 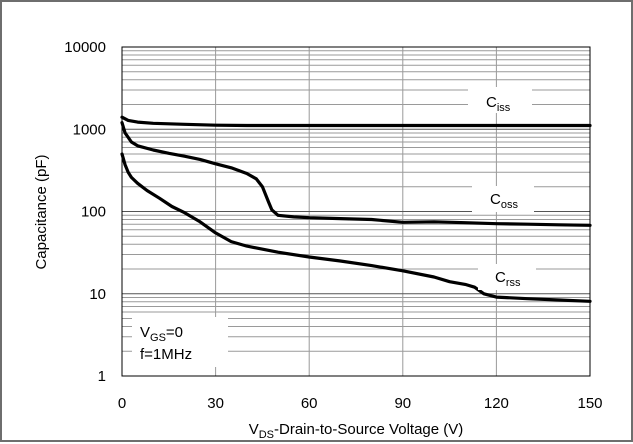 What do you see at coordinates (102, 376) in the screenshot?
I see `y-tick-label: 1` at bounding box center [102, 376].